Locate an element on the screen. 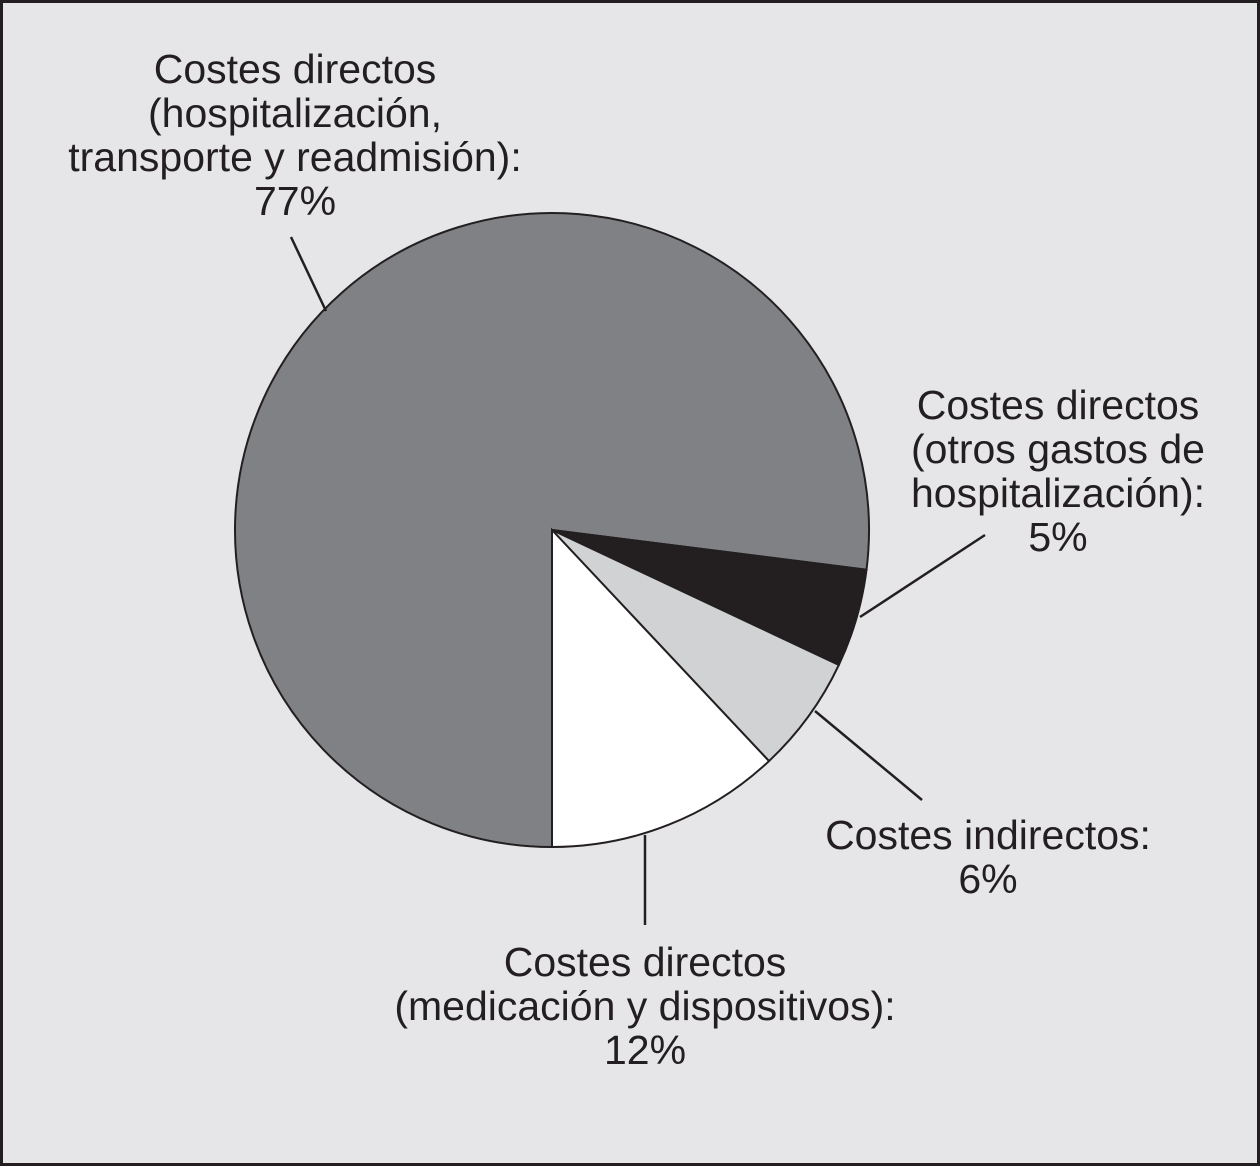 Image resolution: width=1260 pixels, height=1171 pixels. slice-label: Costes indirectos: is located at coordinates (988, 835).